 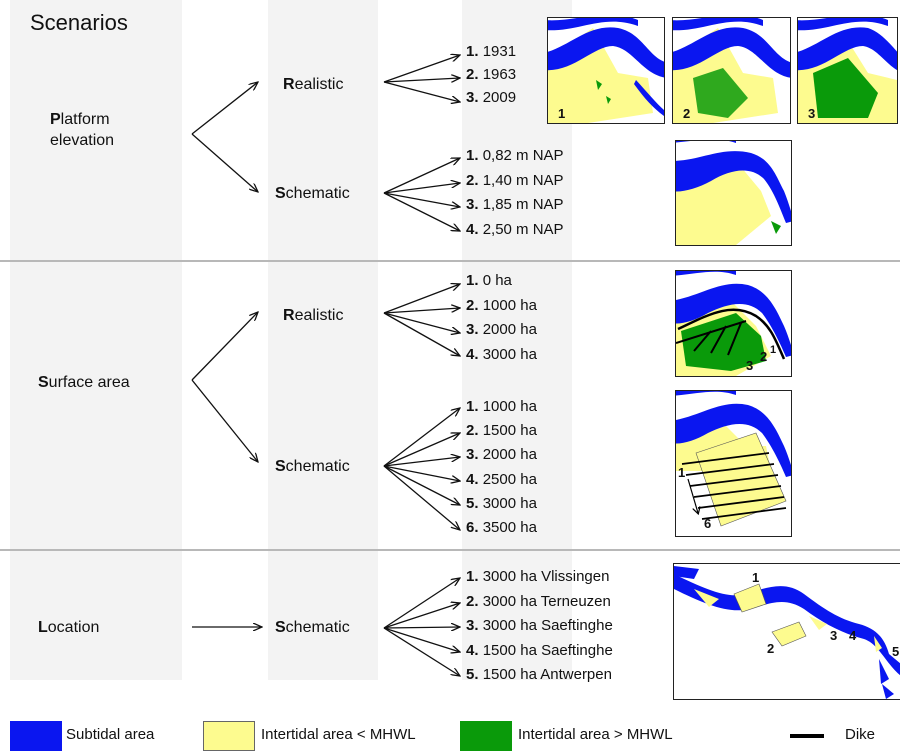 What do you see at coordinates (338, 734) in the screenshot?
I see `legend-label-intertidal-low: Intertidal area < MHWL` at bounding box center [338, 734].